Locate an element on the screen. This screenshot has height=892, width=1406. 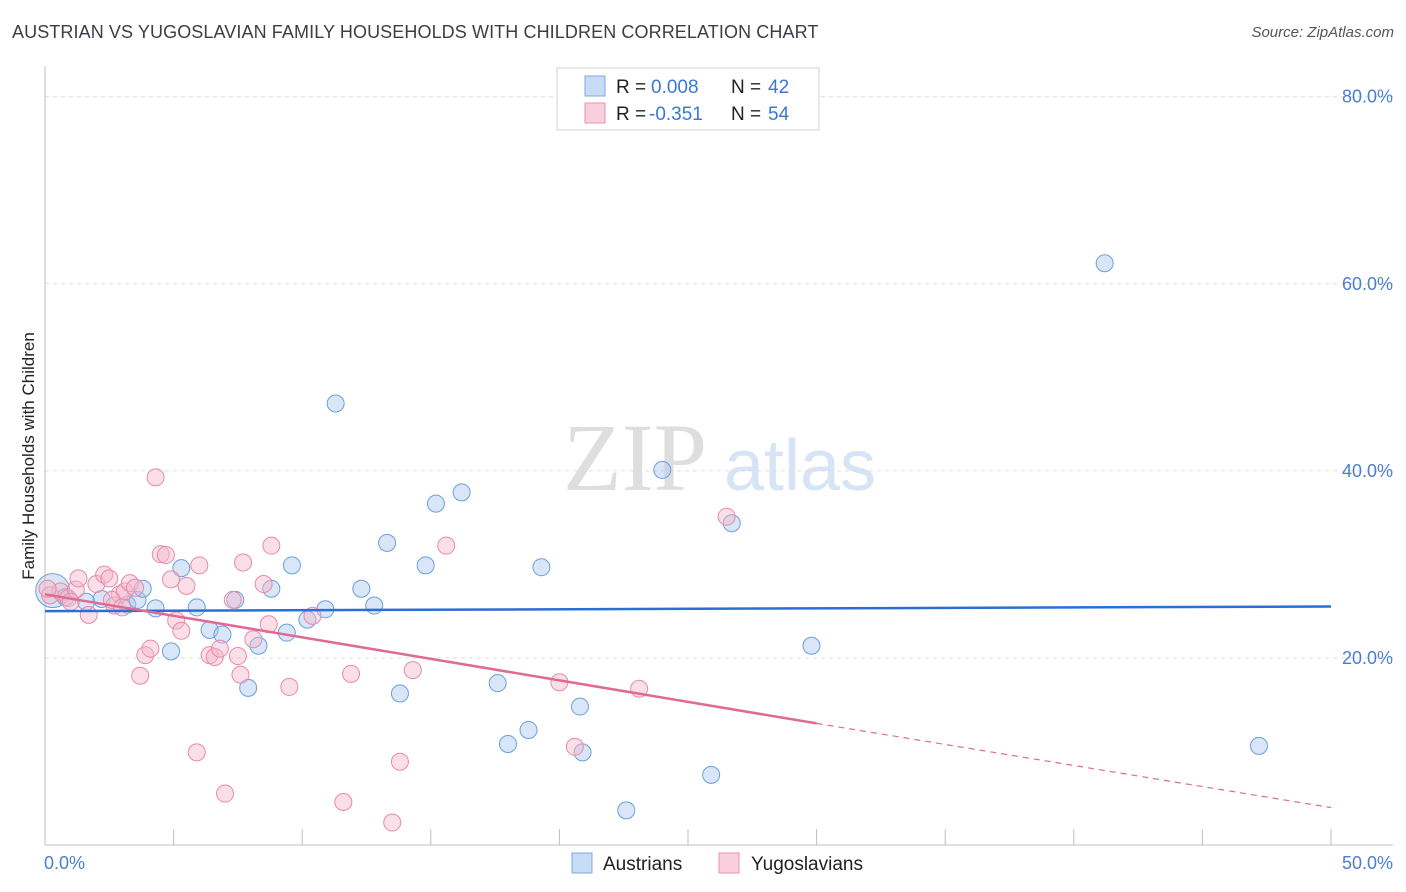
legend-r-label-yugoslavians: R = is located at coordinates (631, 114).